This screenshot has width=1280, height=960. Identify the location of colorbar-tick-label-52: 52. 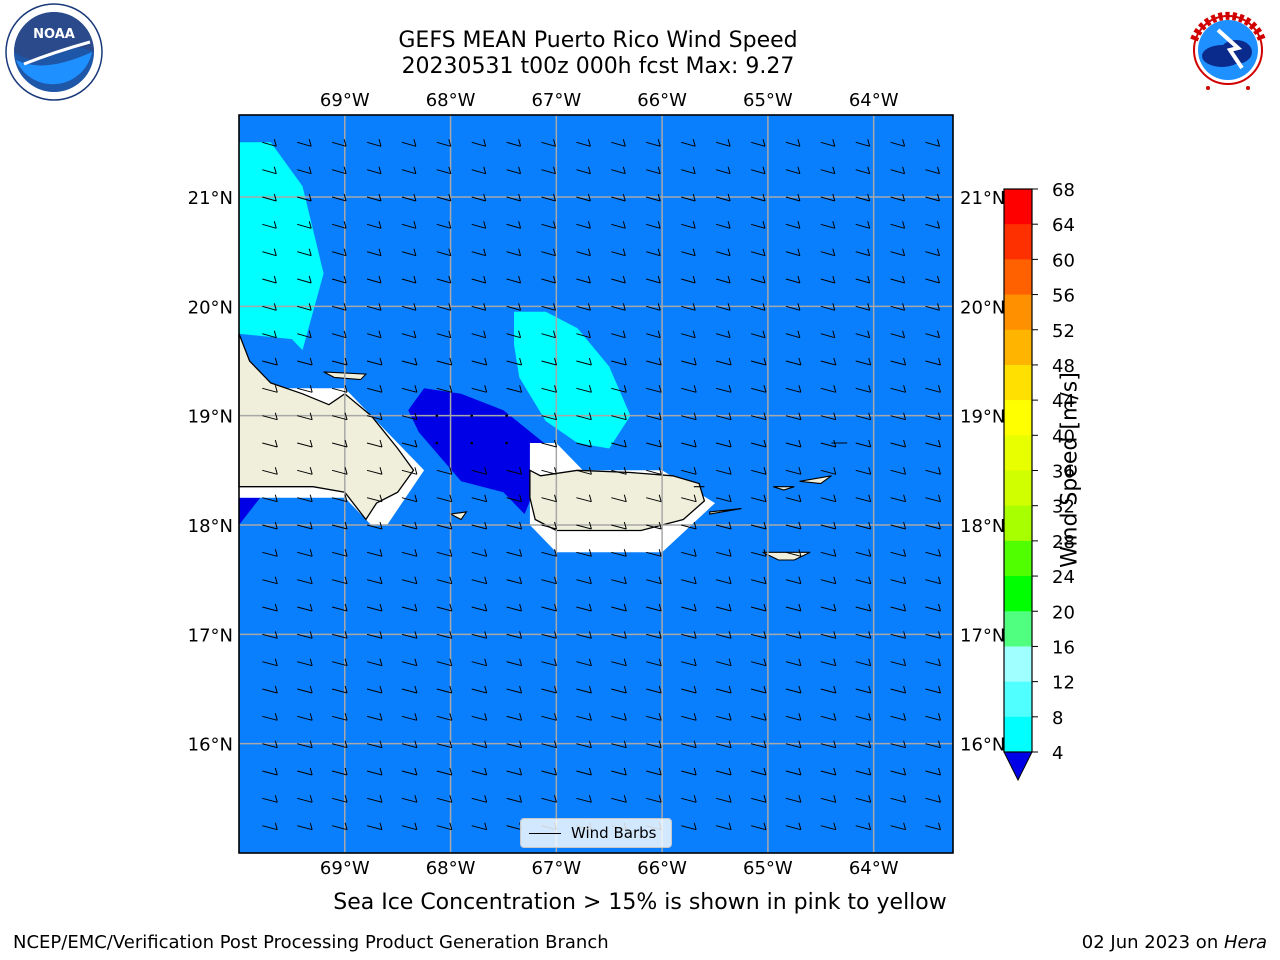
(1063, 331).